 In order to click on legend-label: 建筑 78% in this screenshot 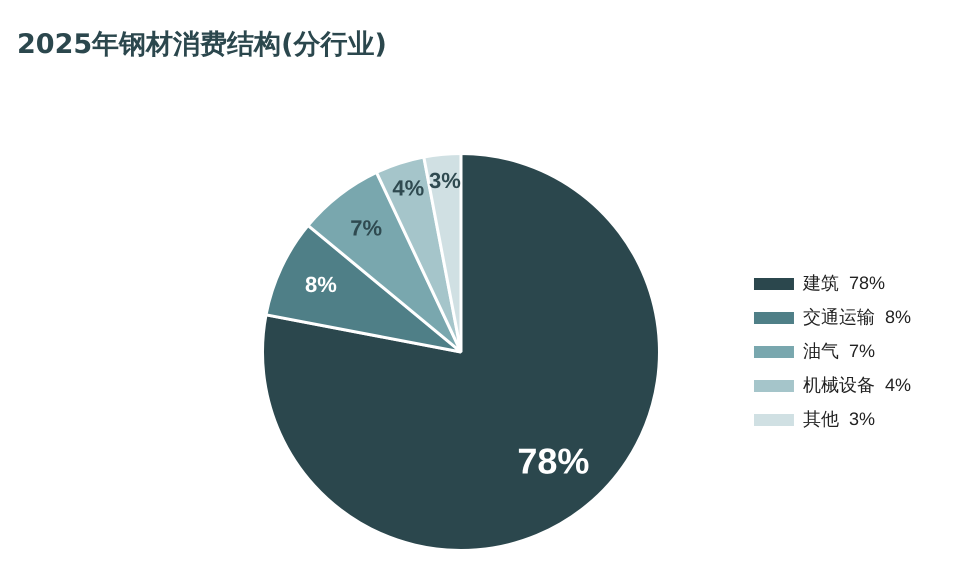, I will do `click(844, 282)`.